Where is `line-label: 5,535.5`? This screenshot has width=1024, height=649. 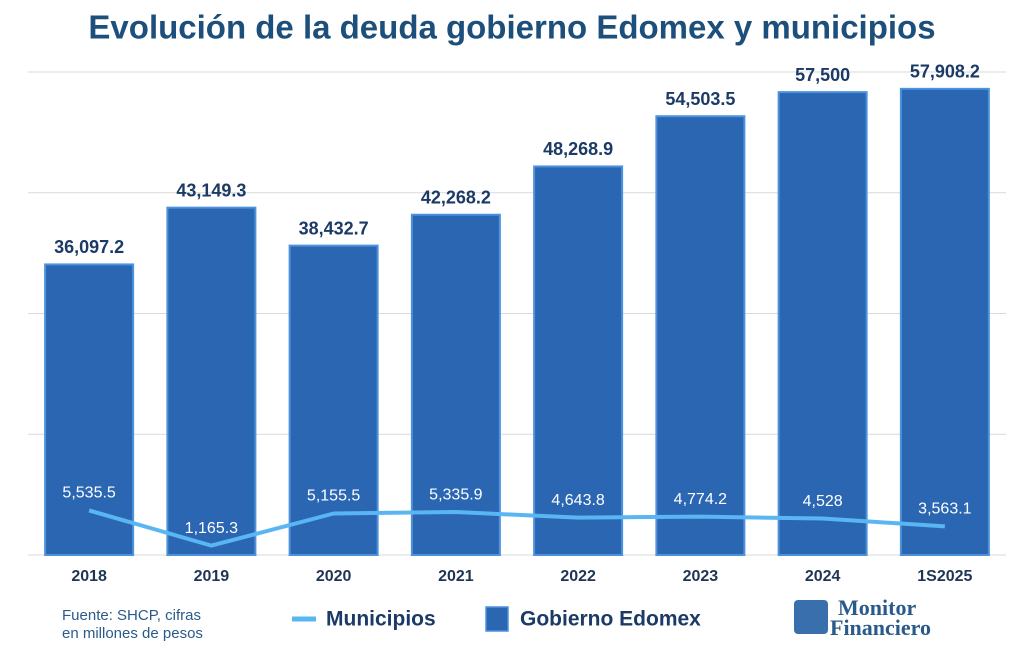 line-label: 5,535.5 is located at coordinates (88, 493).